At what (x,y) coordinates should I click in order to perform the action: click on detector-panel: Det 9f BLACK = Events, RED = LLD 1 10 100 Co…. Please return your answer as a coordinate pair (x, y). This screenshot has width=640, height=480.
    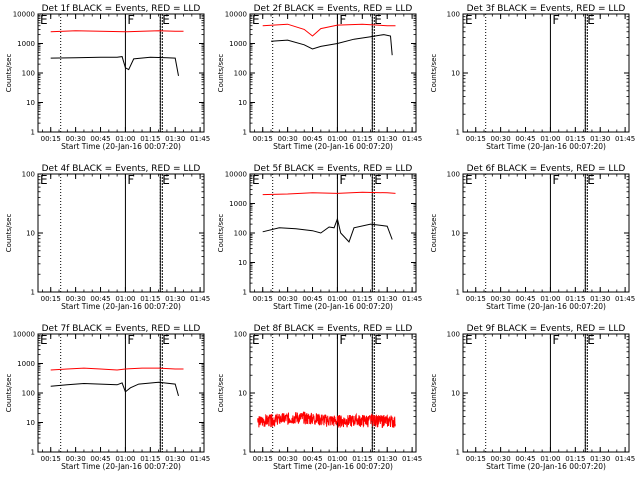
    Looking at the image, I should click on (532, 397).